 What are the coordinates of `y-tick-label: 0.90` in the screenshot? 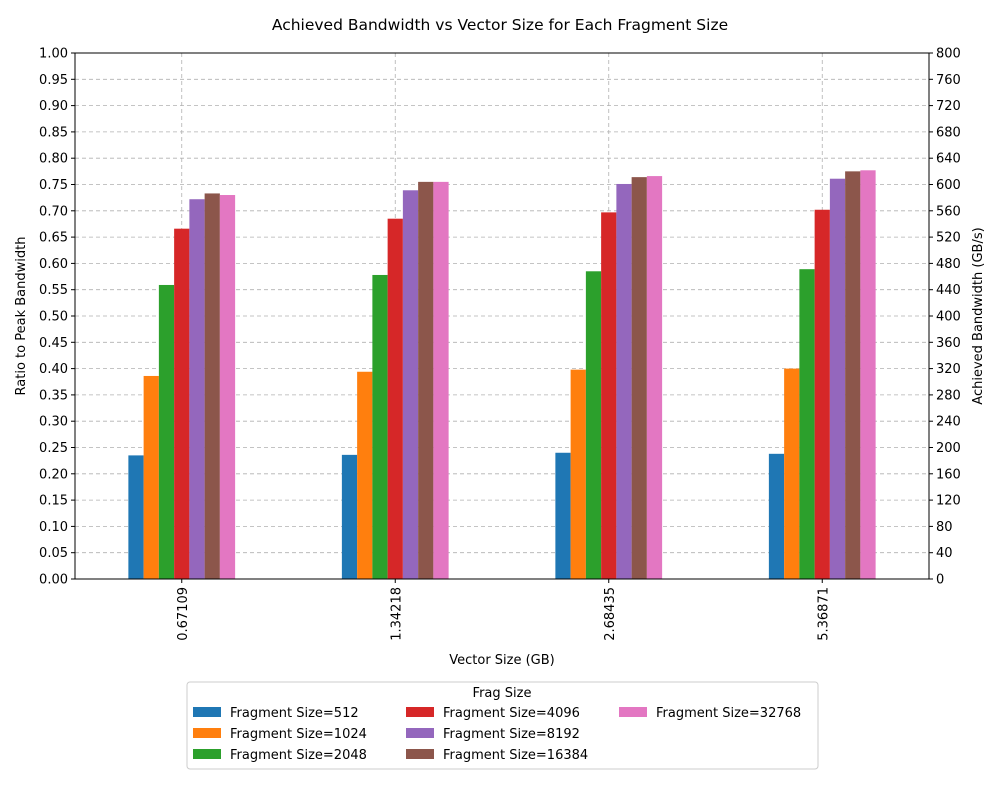 It's located at (53, 106).